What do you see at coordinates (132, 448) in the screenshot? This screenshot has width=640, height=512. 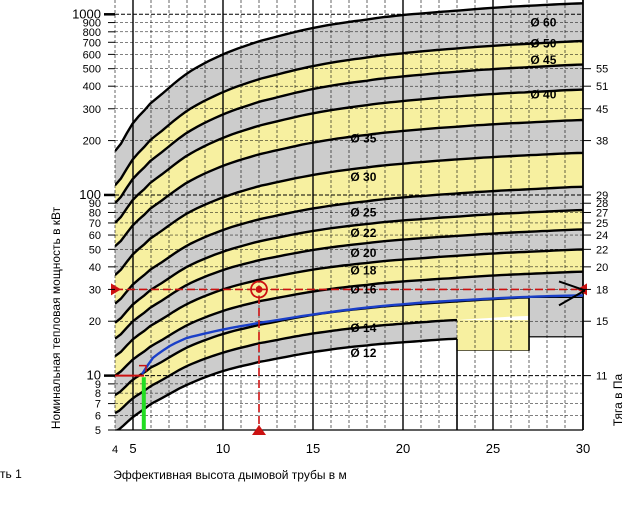 I see `x-tick-label-5: 5` at bounding box center [132, 448].